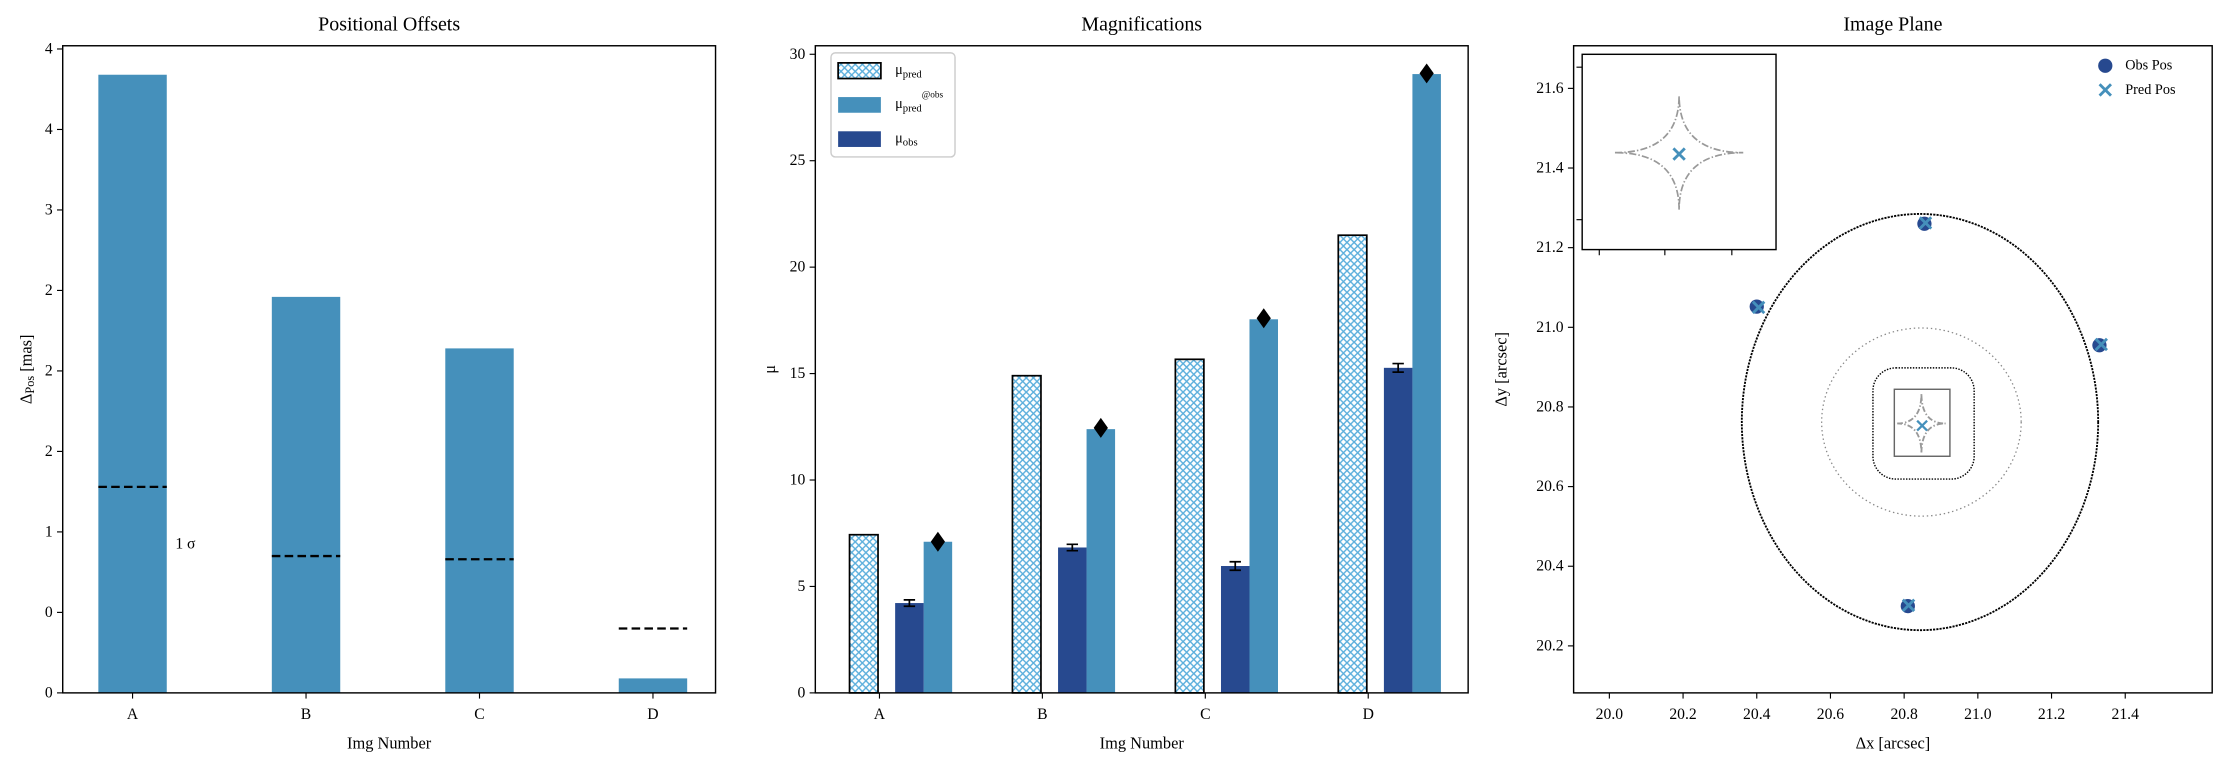 The width and height of the screenshot is (2235, 770). What do you see at coordinates (26, 369) in the screenshot?
I see `y-axis-label: ΔPos [mas]` at bounding box center [26, 369].